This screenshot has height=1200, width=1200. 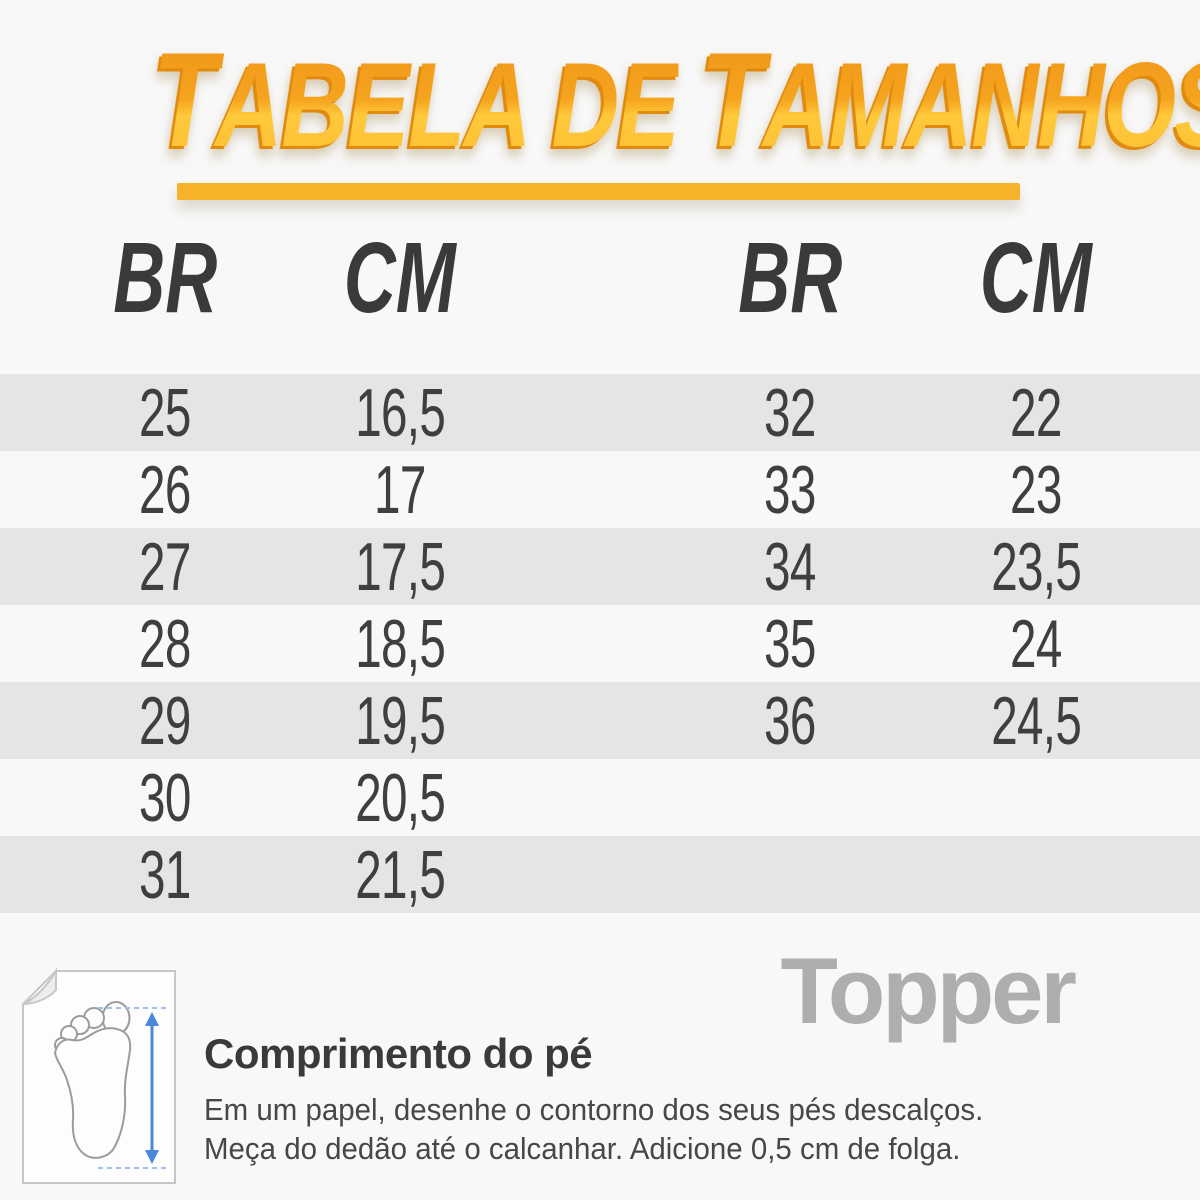 I want to click on header-cell-cm-right: CM, so click(x=1036, y=278).